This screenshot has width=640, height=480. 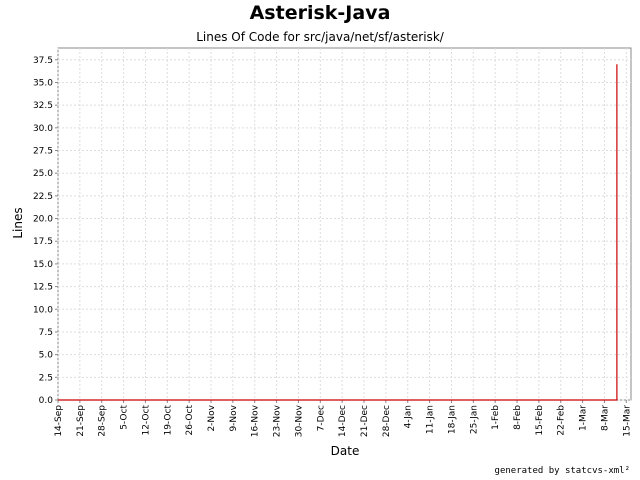 What do you see at coordinates (46, 378) in the screenshot?
I see `y-tick-label: 2.5` at bounding box center [46, 378].